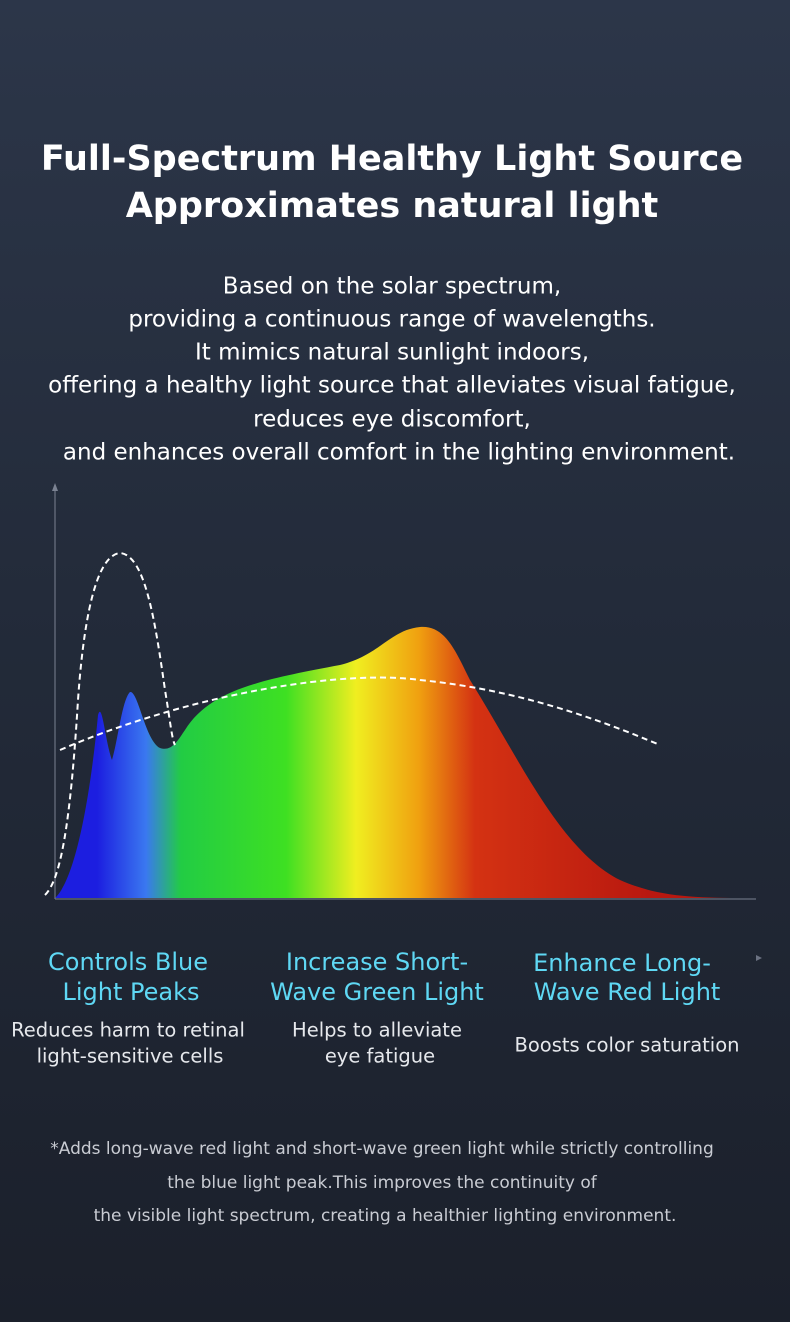 This screenshot has width=790, height=1322. I want to click on blue-peak-curve, so click(110, 723).